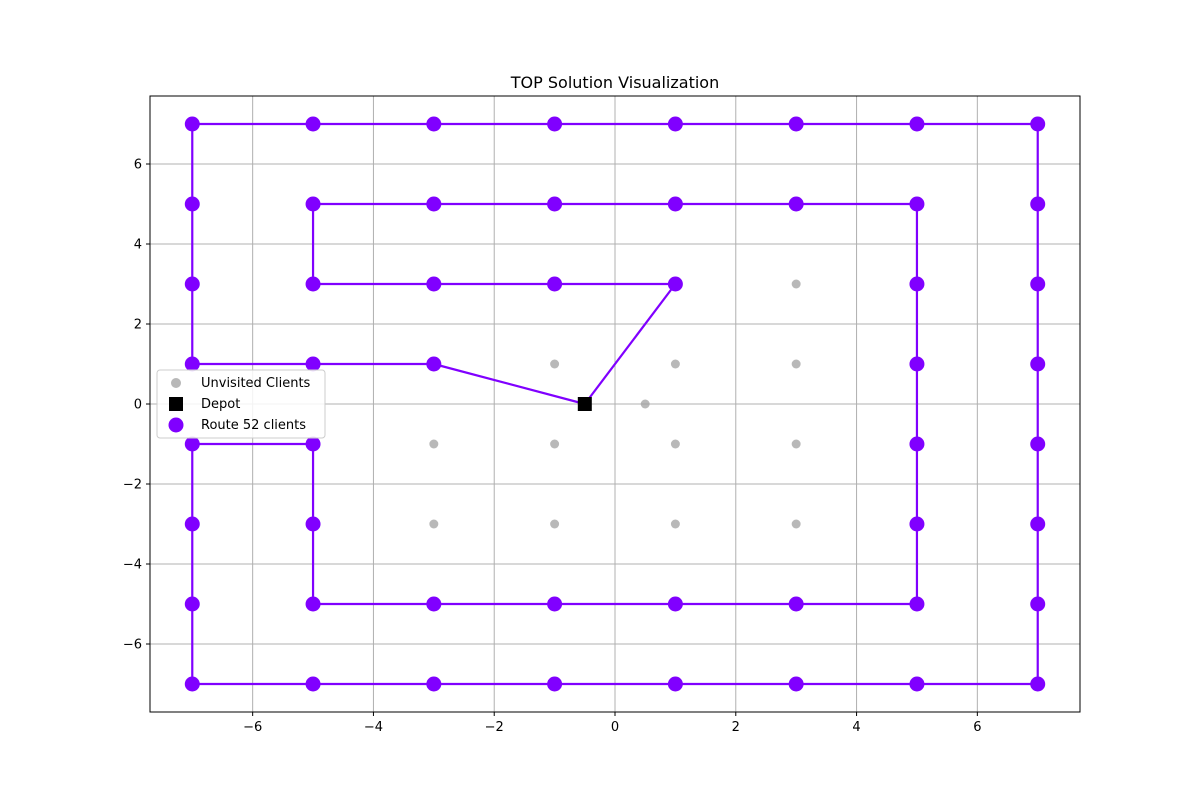  I want to click on unvisited-points, so click(615, 404).